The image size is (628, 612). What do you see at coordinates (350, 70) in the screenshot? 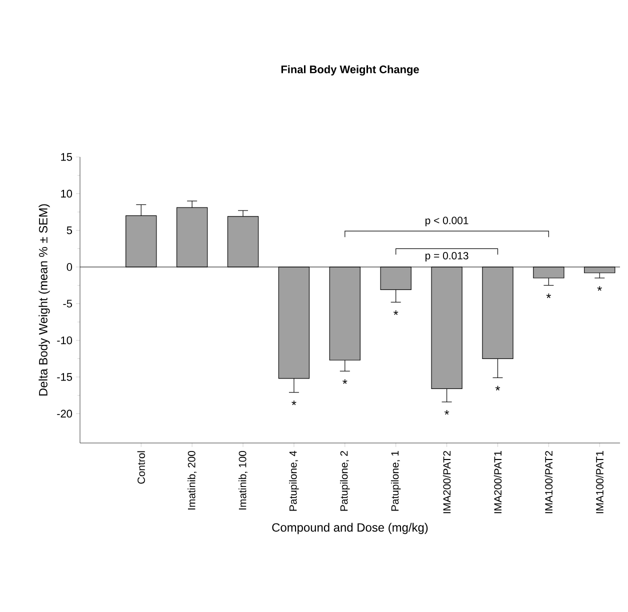
I see `chart-title: Final Body Weight Change` at bounding box center [350, 70].